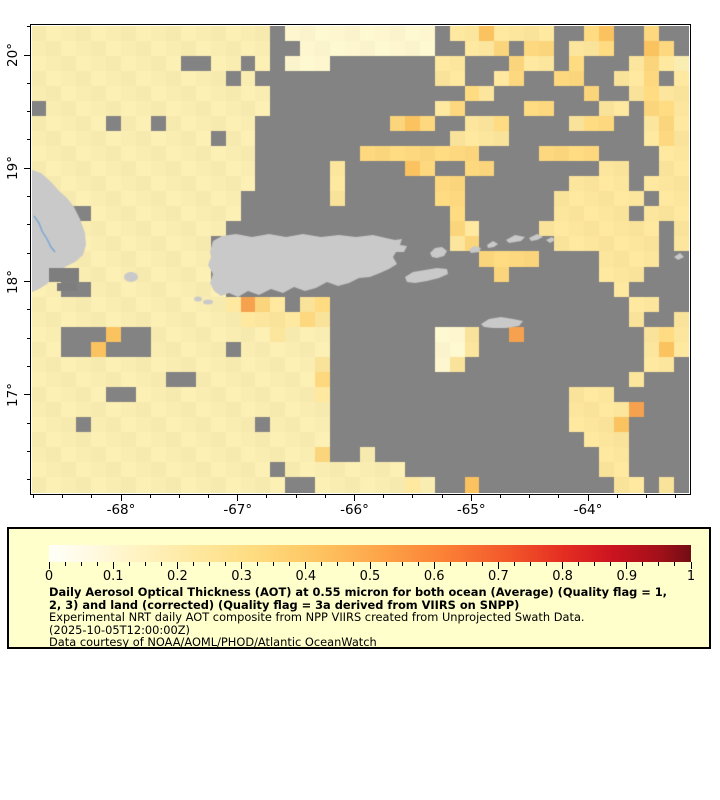  What do you see at coordinates (121, 510) in the screenshot?
I see `x-axis-label: -68°` at bounding box center [121, 510].